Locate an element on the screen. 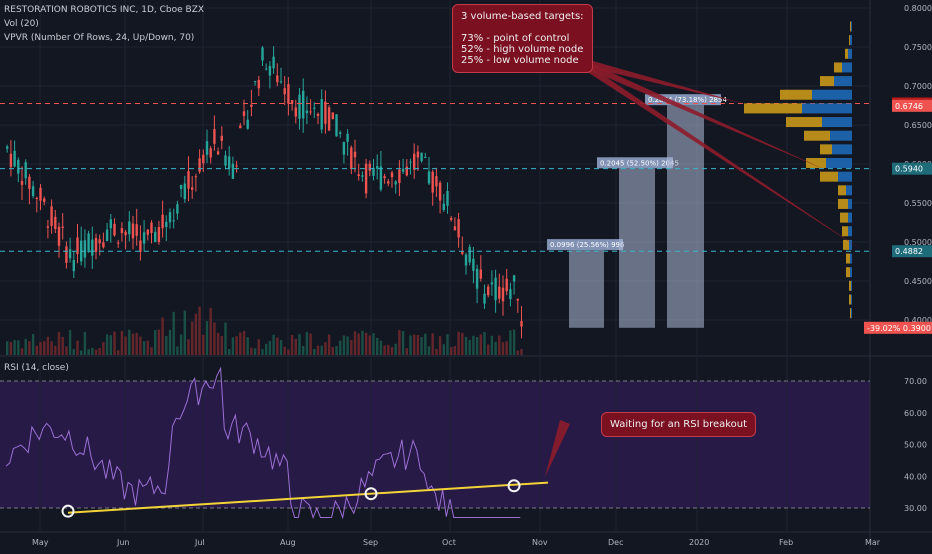  rsi-tick-label: 30.00 is located at coordinates (915, 508).